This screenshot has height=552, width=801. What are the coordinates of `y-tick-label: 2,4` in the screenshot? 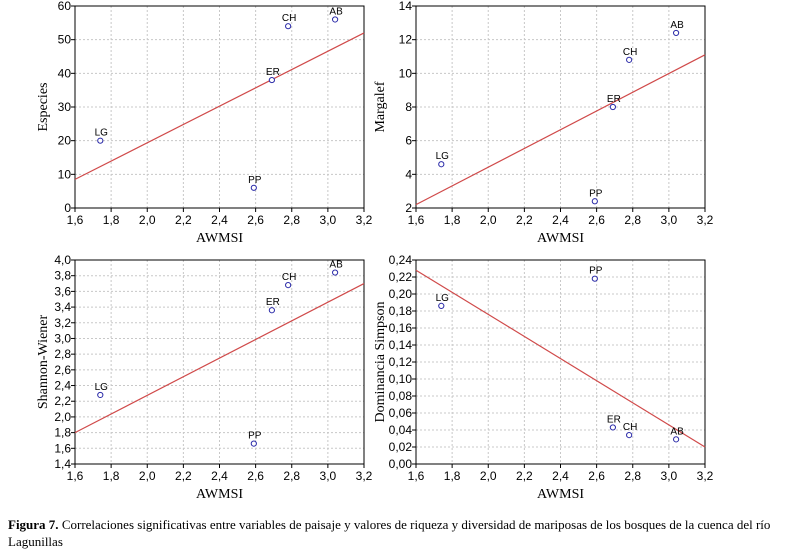 It's located at (62, 386).